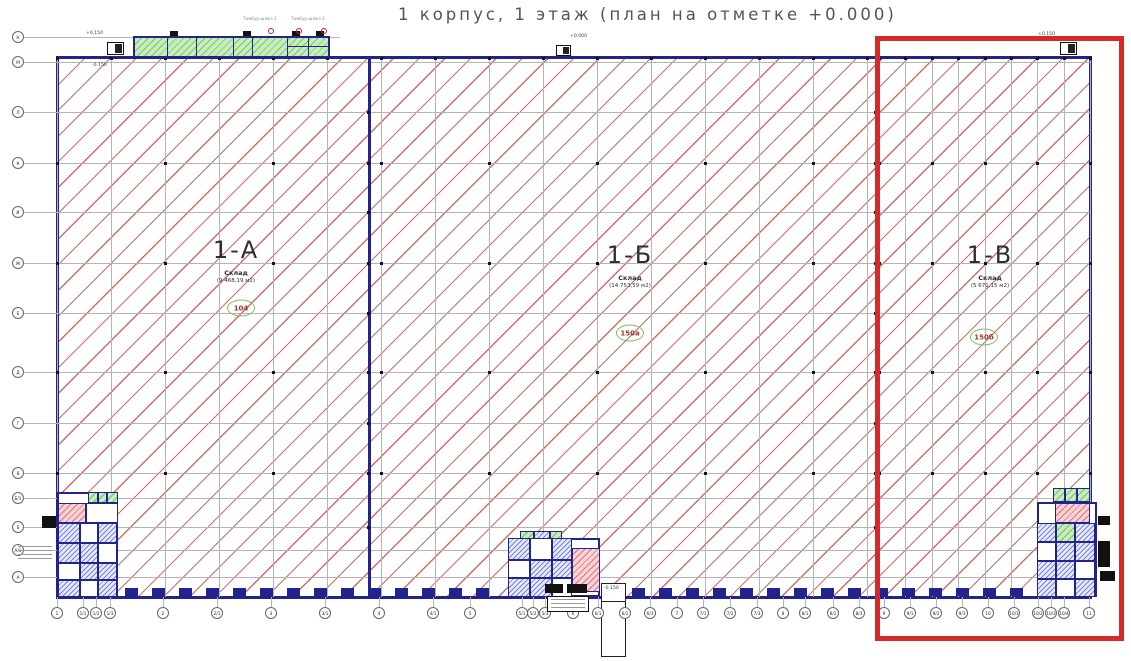  I want to click on room-number-badge: 104, so click(241, 308).